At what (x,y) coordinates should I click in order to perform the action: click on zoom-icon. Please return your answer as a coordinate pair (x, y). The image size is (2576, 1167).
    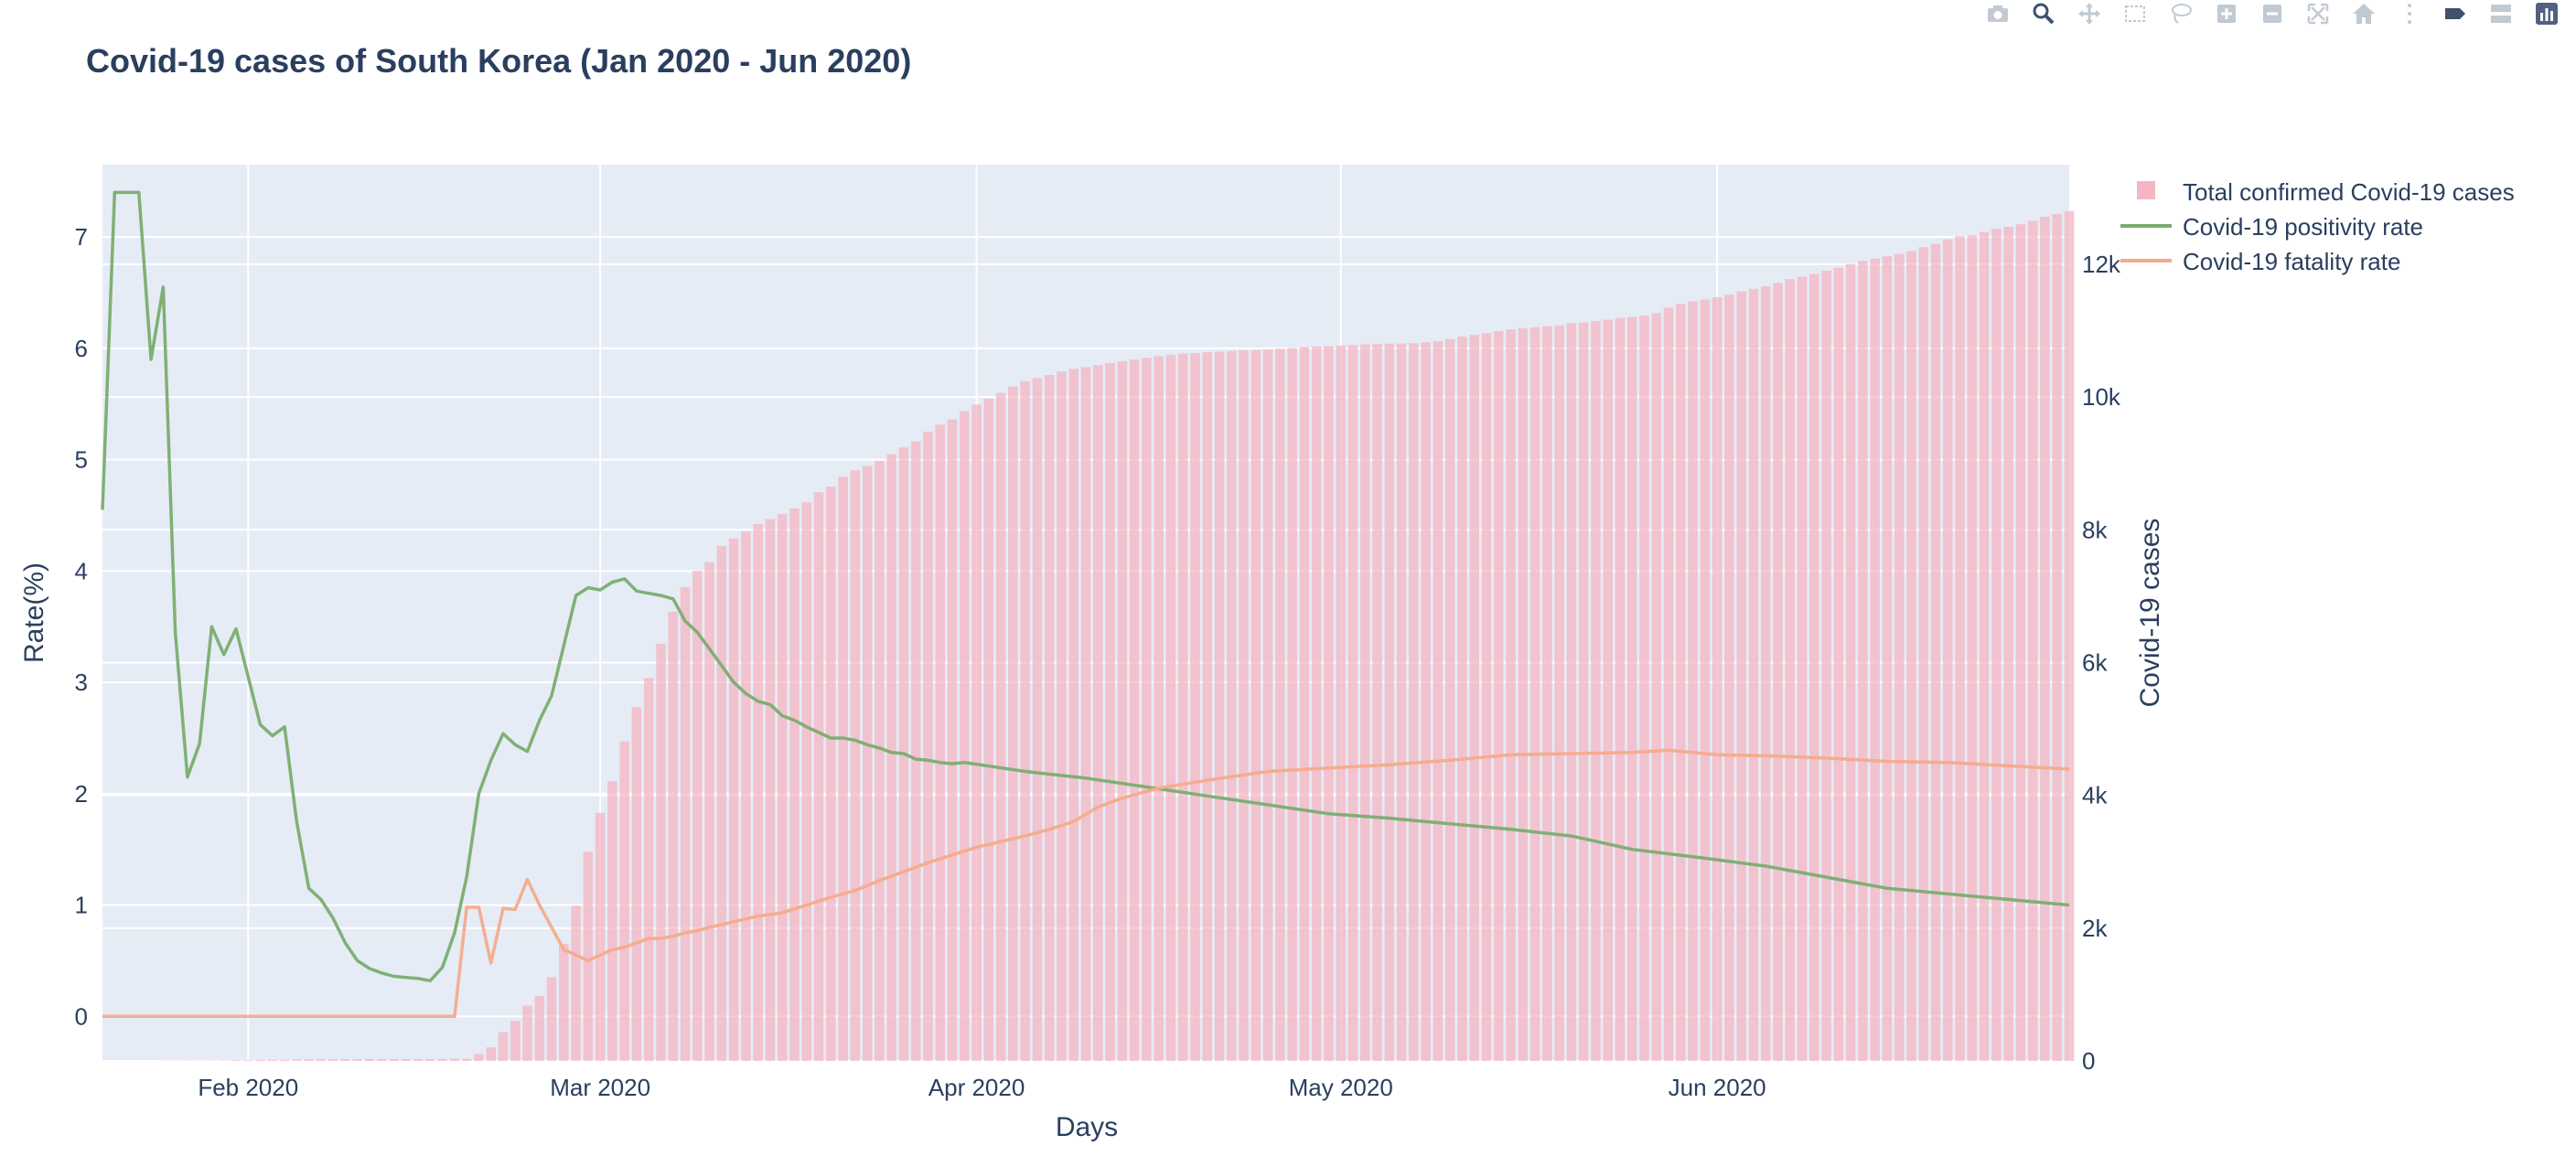
    Looking at the image, I should click on (2044, 14).